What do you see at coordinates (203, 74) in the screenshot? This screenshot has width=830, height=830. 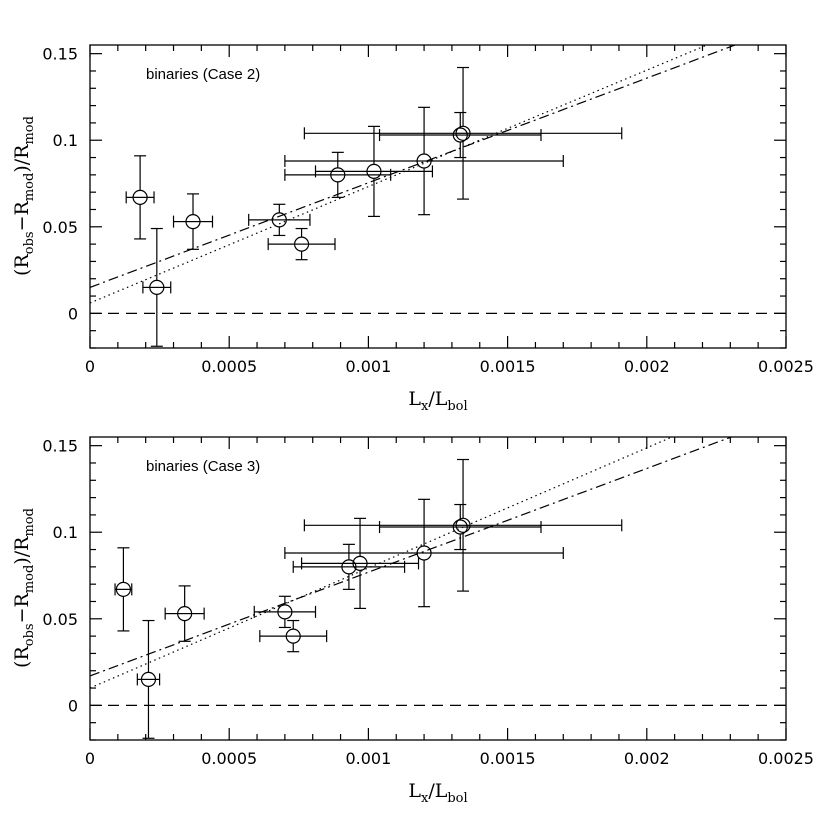 I see `panel-annotation: binaries (Case 2)` at bounding box center [203, 74].